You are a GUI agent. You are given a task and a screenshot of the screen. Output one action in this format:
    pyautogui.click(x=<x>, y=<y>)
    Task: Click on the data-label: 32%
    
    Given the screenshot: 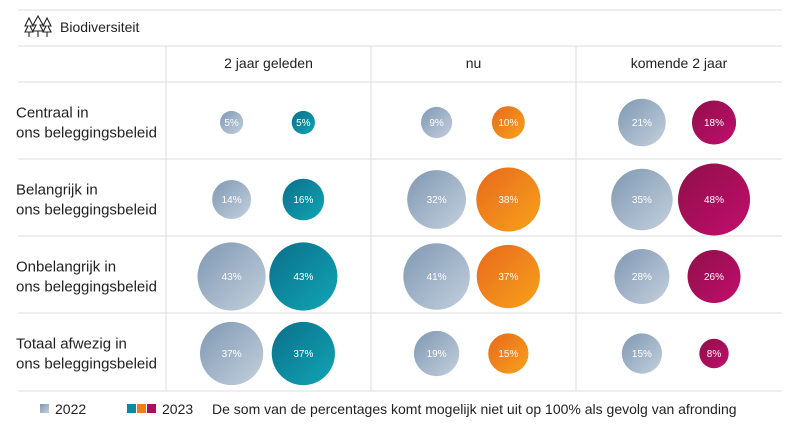 What is the action you would take?
    pyautogui.click(x=437, y=200)
    